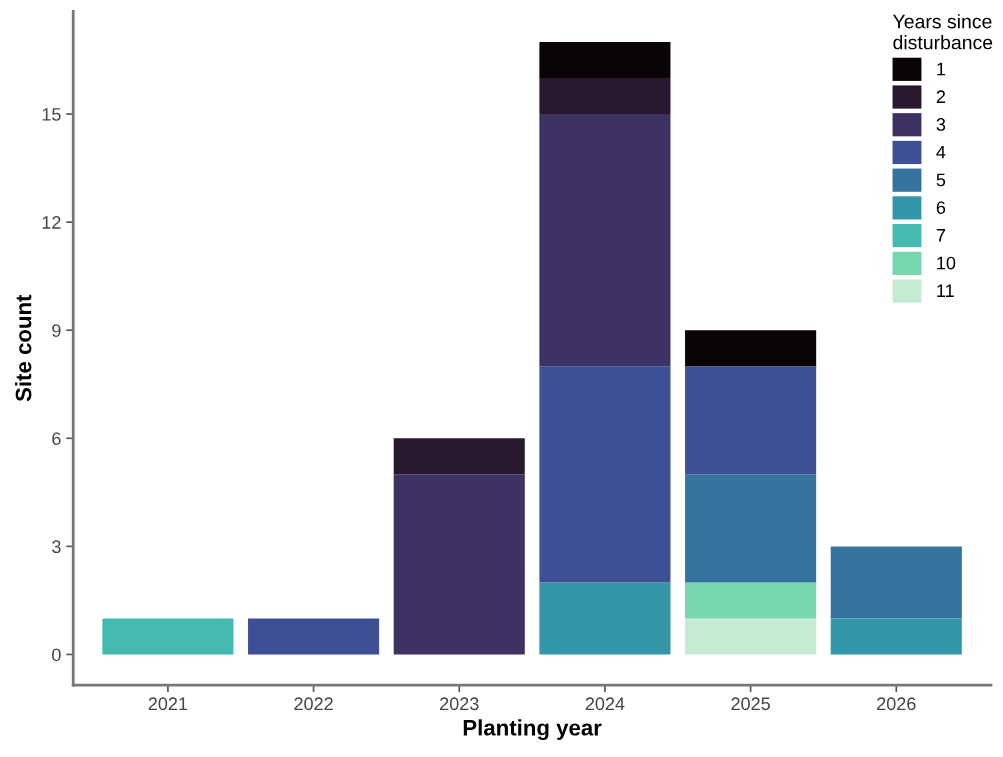 Image resolution: width=1003 pixels, height=757 pixels. Describe the element at coordinates (313, 704) in the screenshot. I see `x-tick-label: 2022` at that location.